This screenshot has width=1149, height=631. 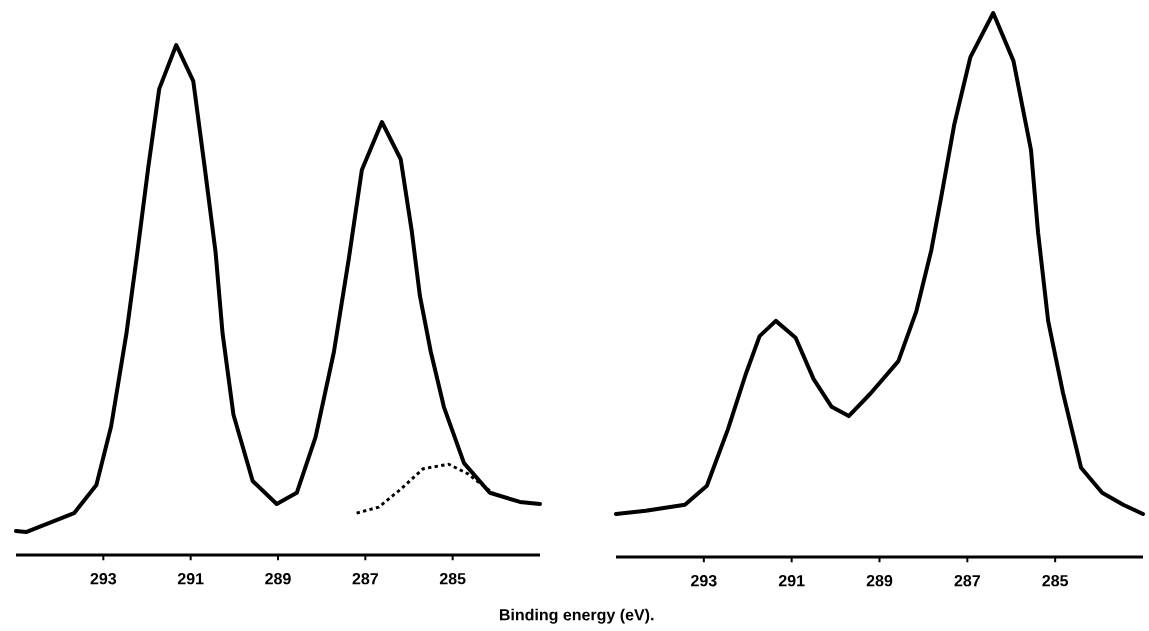 I want to click on x-axis-title: Binding energy (eV)., so click(x=576, y=616).